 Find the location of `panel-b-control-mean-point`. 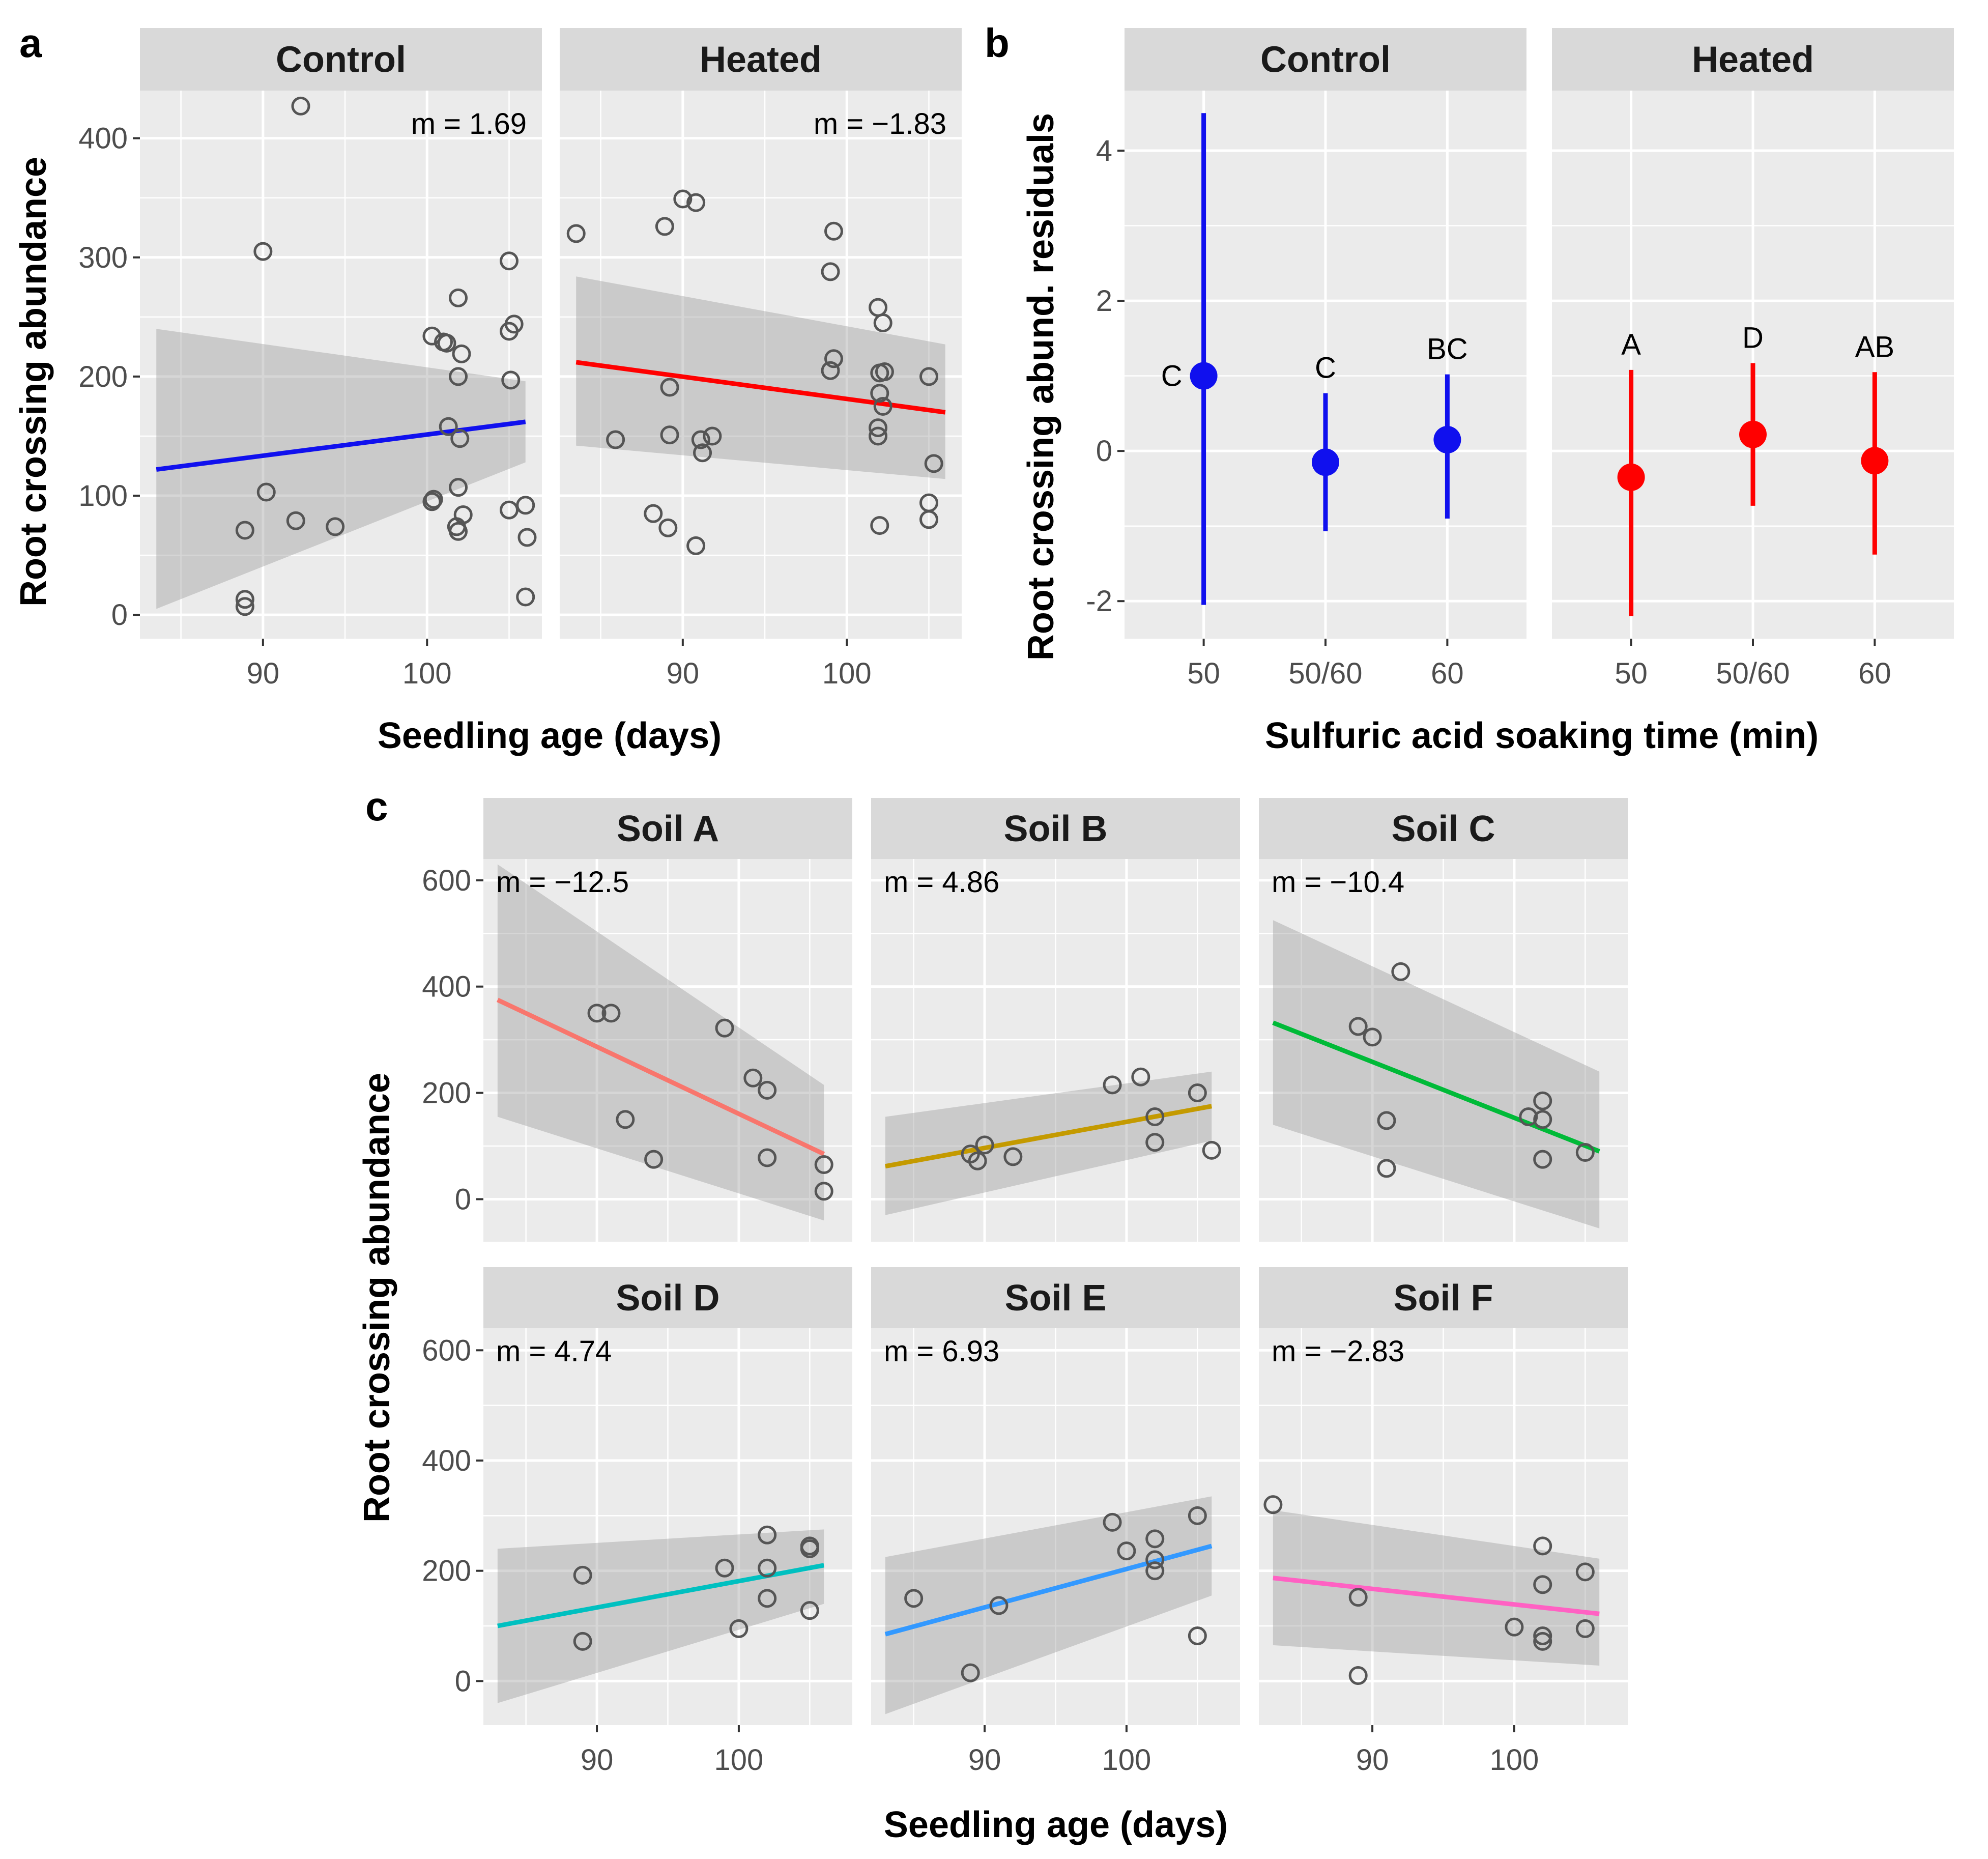

panel-b-control-mean-point is located at coordinates (1325, 462).